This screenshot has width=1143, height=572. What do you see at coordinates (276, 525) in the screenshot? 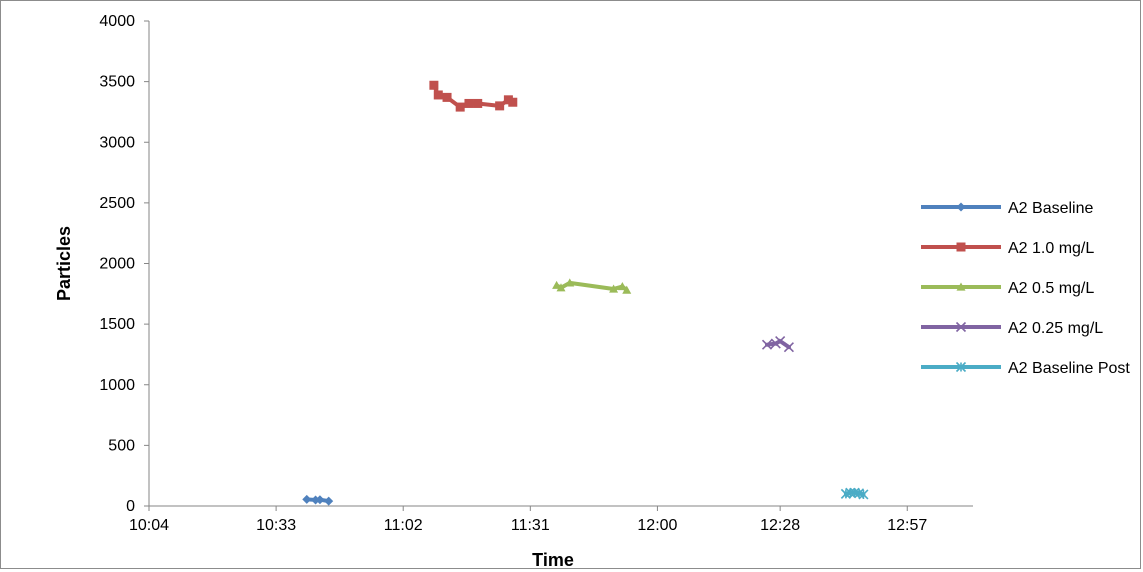
I see `x-tick-label: 10:33` at bounding box center [276, 525].